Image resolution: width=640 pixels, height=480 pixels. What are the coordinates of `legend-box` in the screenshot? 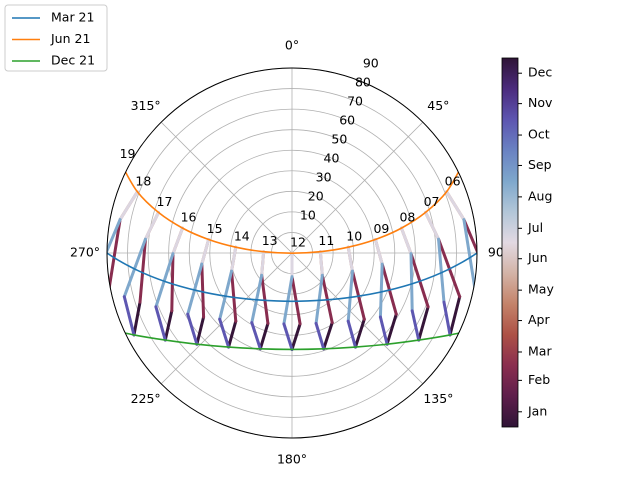 It's located at (56, 38).